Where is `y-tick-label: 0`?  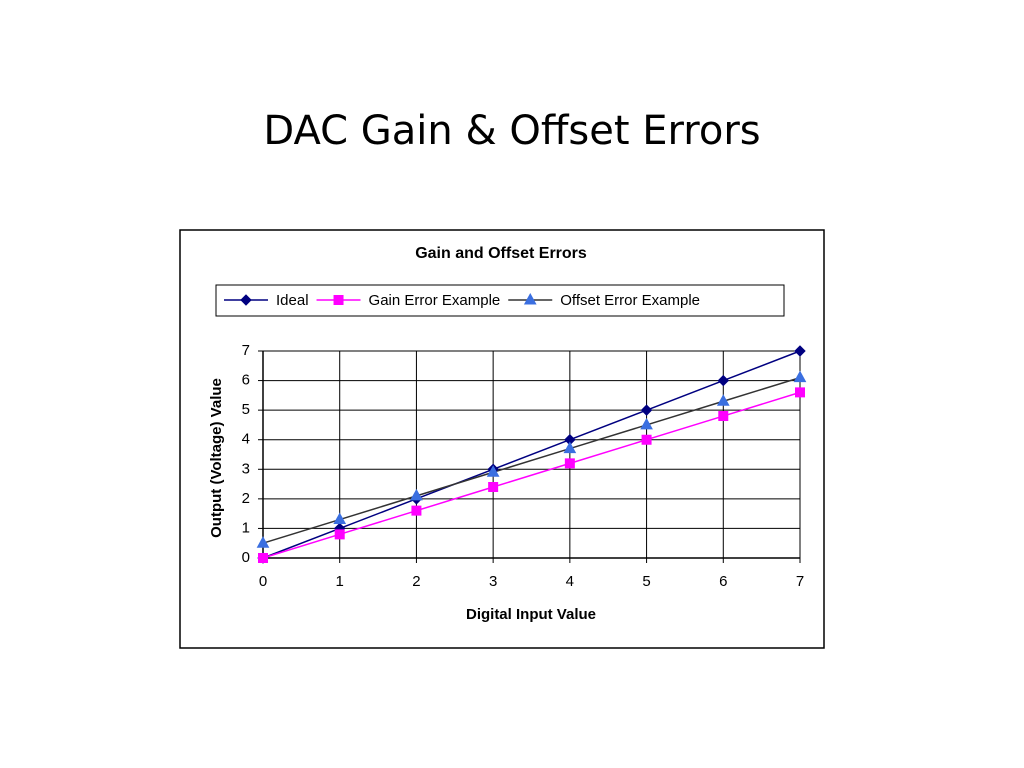
y-tick-label: 0 is located at coordinates (246, 557).